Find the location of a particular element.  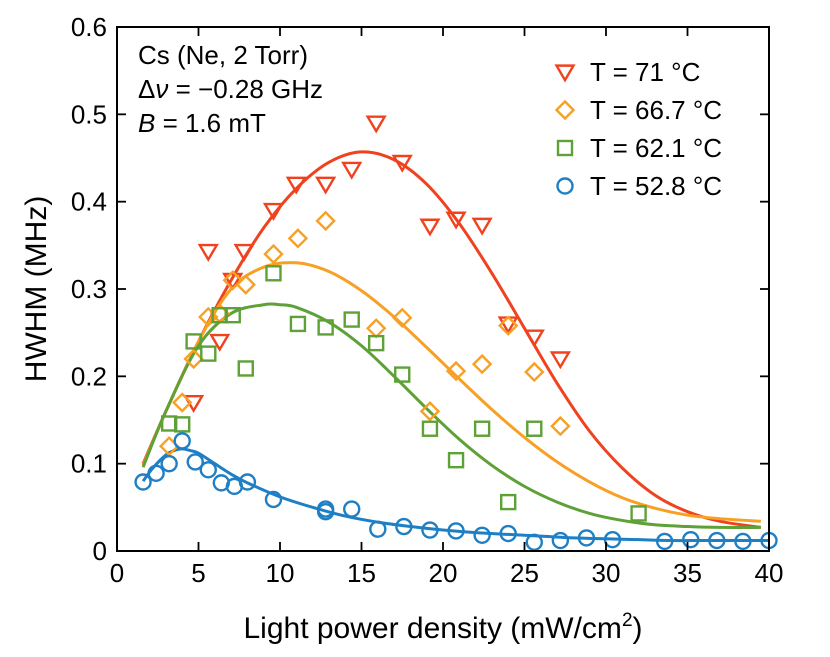

y-tick-label: 0.2 is located at coordinates (89, 376).